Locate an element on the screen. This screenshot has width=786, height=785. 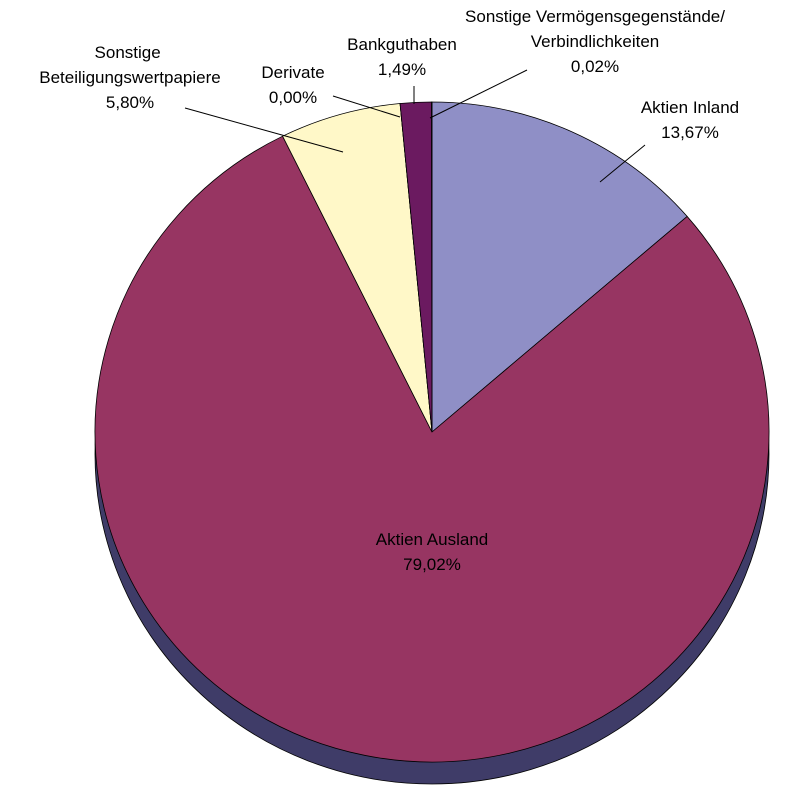
value-label: 0,02% is located at coordinates (595, 66).